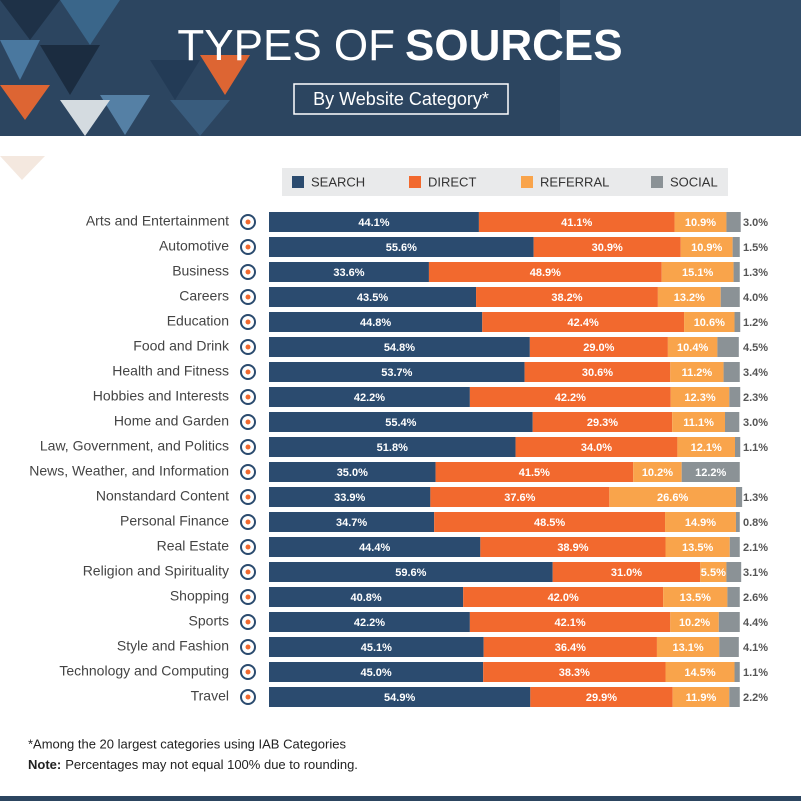 This screenshot has height=801, width=801. Describe the element at coordinates (200, 271) in the screenshot. I see `category-label: Business` at that location.